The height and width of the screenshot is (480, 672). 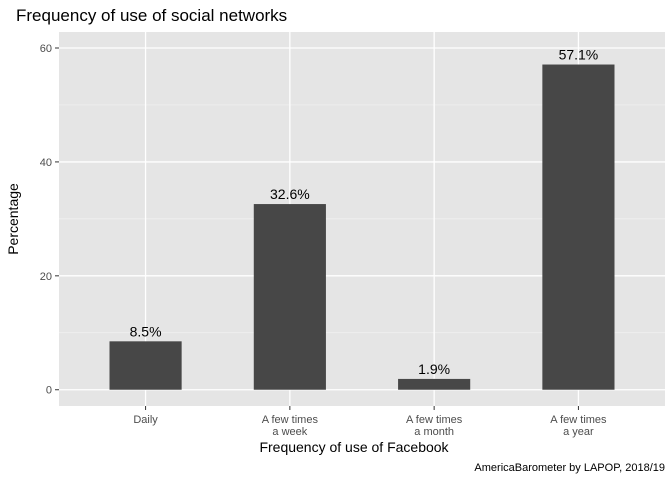 I want to click on x-tick-label-line: a year, so click(x=578, y=432).